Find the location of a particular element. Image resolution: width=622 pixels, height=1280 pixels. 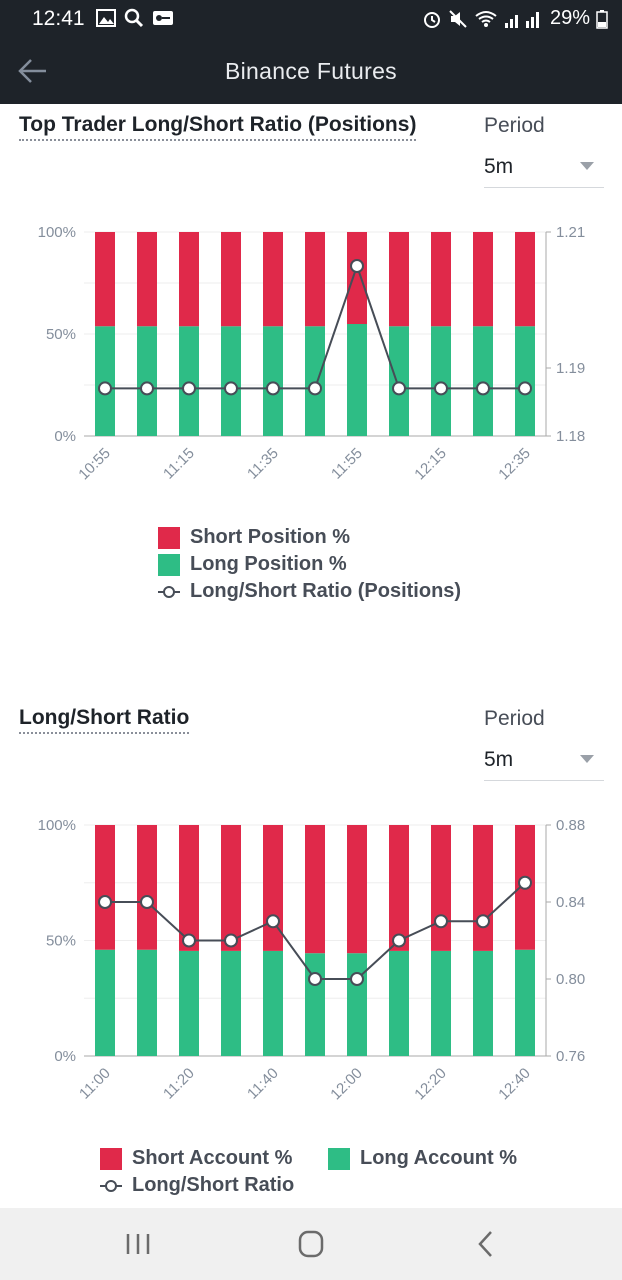

y-right-tick-label: 1.19 is located at coordinates (570, 368).